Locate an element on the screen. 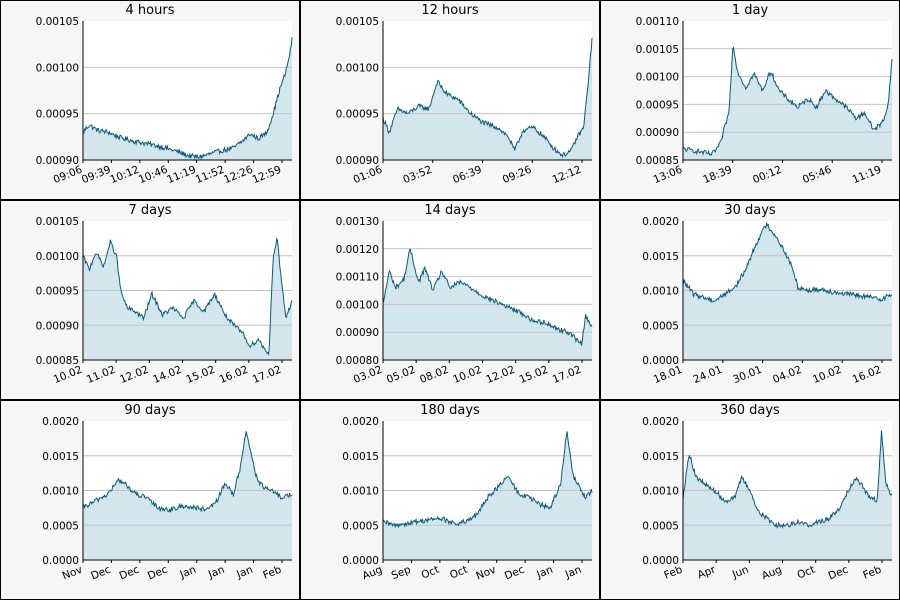 This screenshot has height=600, width=900. x-tick-label: 17.02 is located at coordinates (267, 375).